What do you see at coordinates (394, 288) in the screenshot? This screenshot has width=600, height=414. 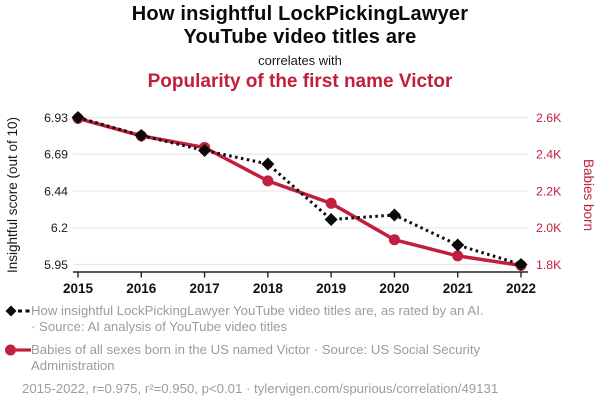 I see `x-axis-year-label: 2020` at bounding box center [394, 288].